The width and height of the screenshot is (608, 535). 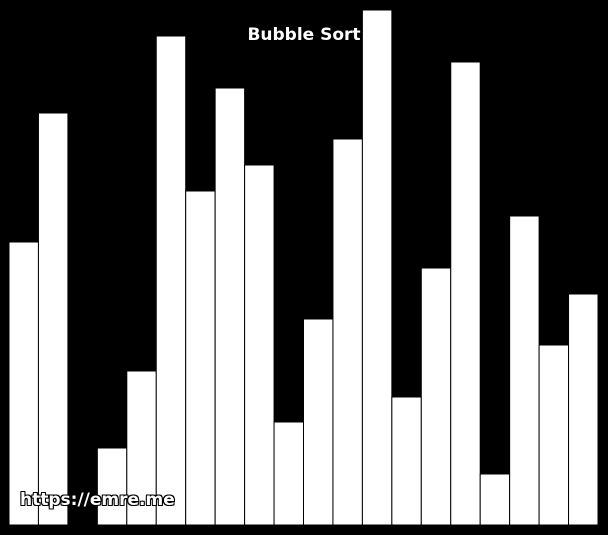 I want to click on chart-title: Bubble Sort, so click(x=304, y=35).